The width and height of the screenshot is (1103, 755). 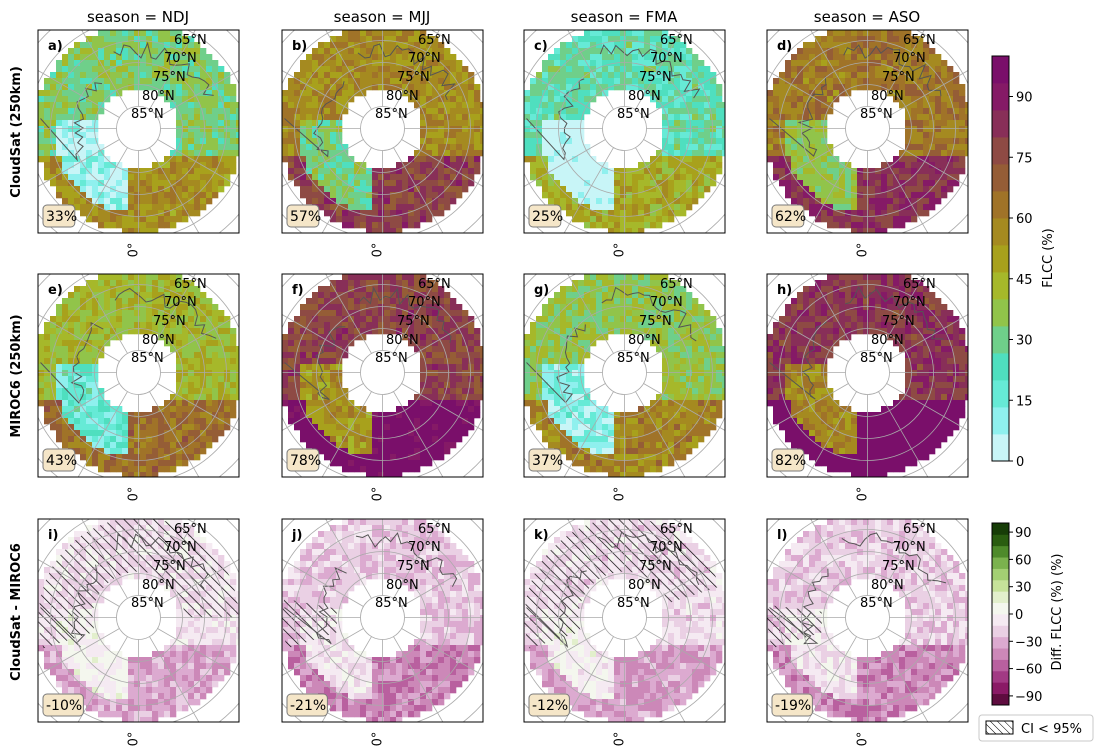 I want to click on diff-colorbar: 90 60 30 0 −30 −60 −90, so click(x=1016, y=614).